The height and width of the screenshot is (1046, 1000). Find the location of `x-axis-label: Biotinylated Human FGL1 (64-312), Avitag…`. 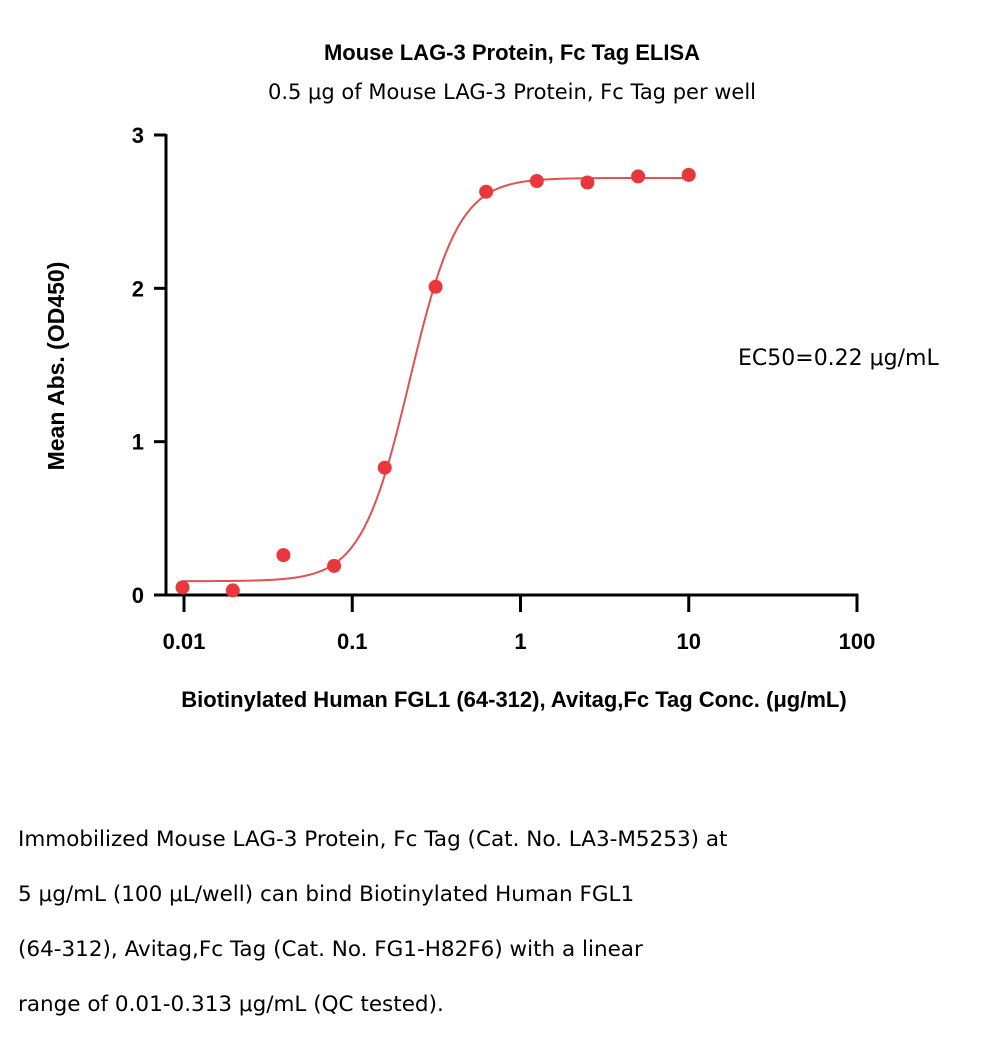

x-axis-label: Biotinylated Human FGL1 (64-312), Avitag… is located at coordinates (513, 699).